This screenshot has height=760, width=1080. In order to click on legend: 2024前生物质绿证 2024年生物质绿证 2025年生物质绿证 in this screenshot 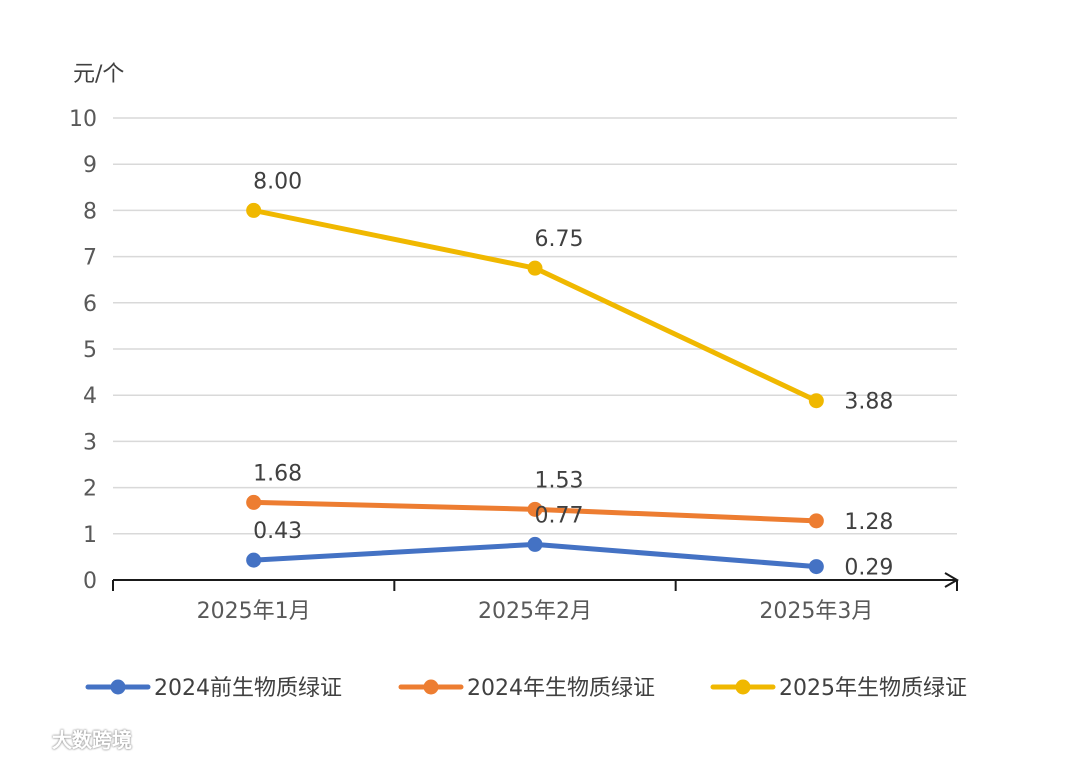, I will do `click(526, 688)`.